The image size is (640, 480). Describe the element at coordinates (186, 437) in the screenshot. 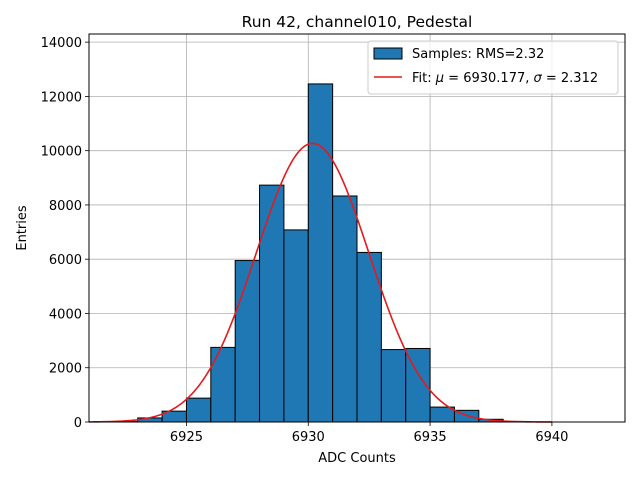

I see `x-tick-label: 6925` at that location.